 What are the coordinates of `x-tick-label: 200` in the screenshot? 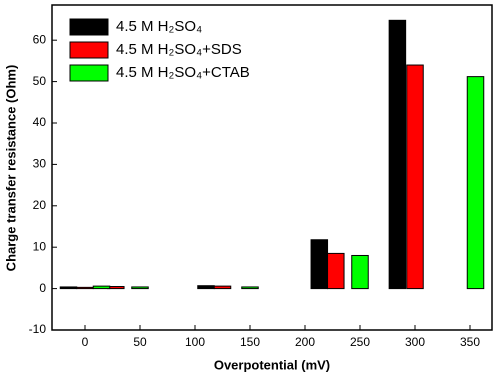 It's located at (305, 342).